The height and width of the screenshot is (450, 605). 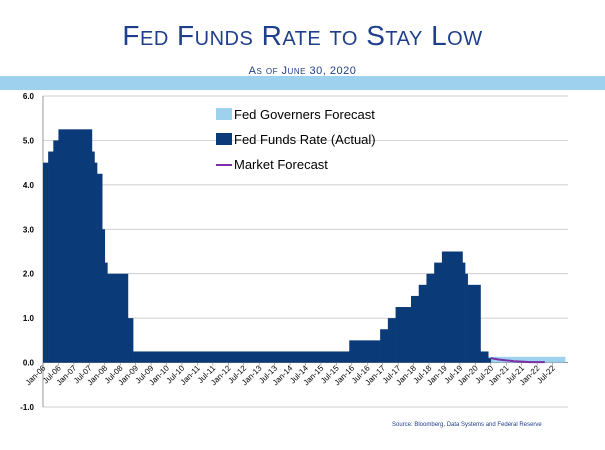 I want to click on y-tick-label: 3.0, so click(x=29, y=229).